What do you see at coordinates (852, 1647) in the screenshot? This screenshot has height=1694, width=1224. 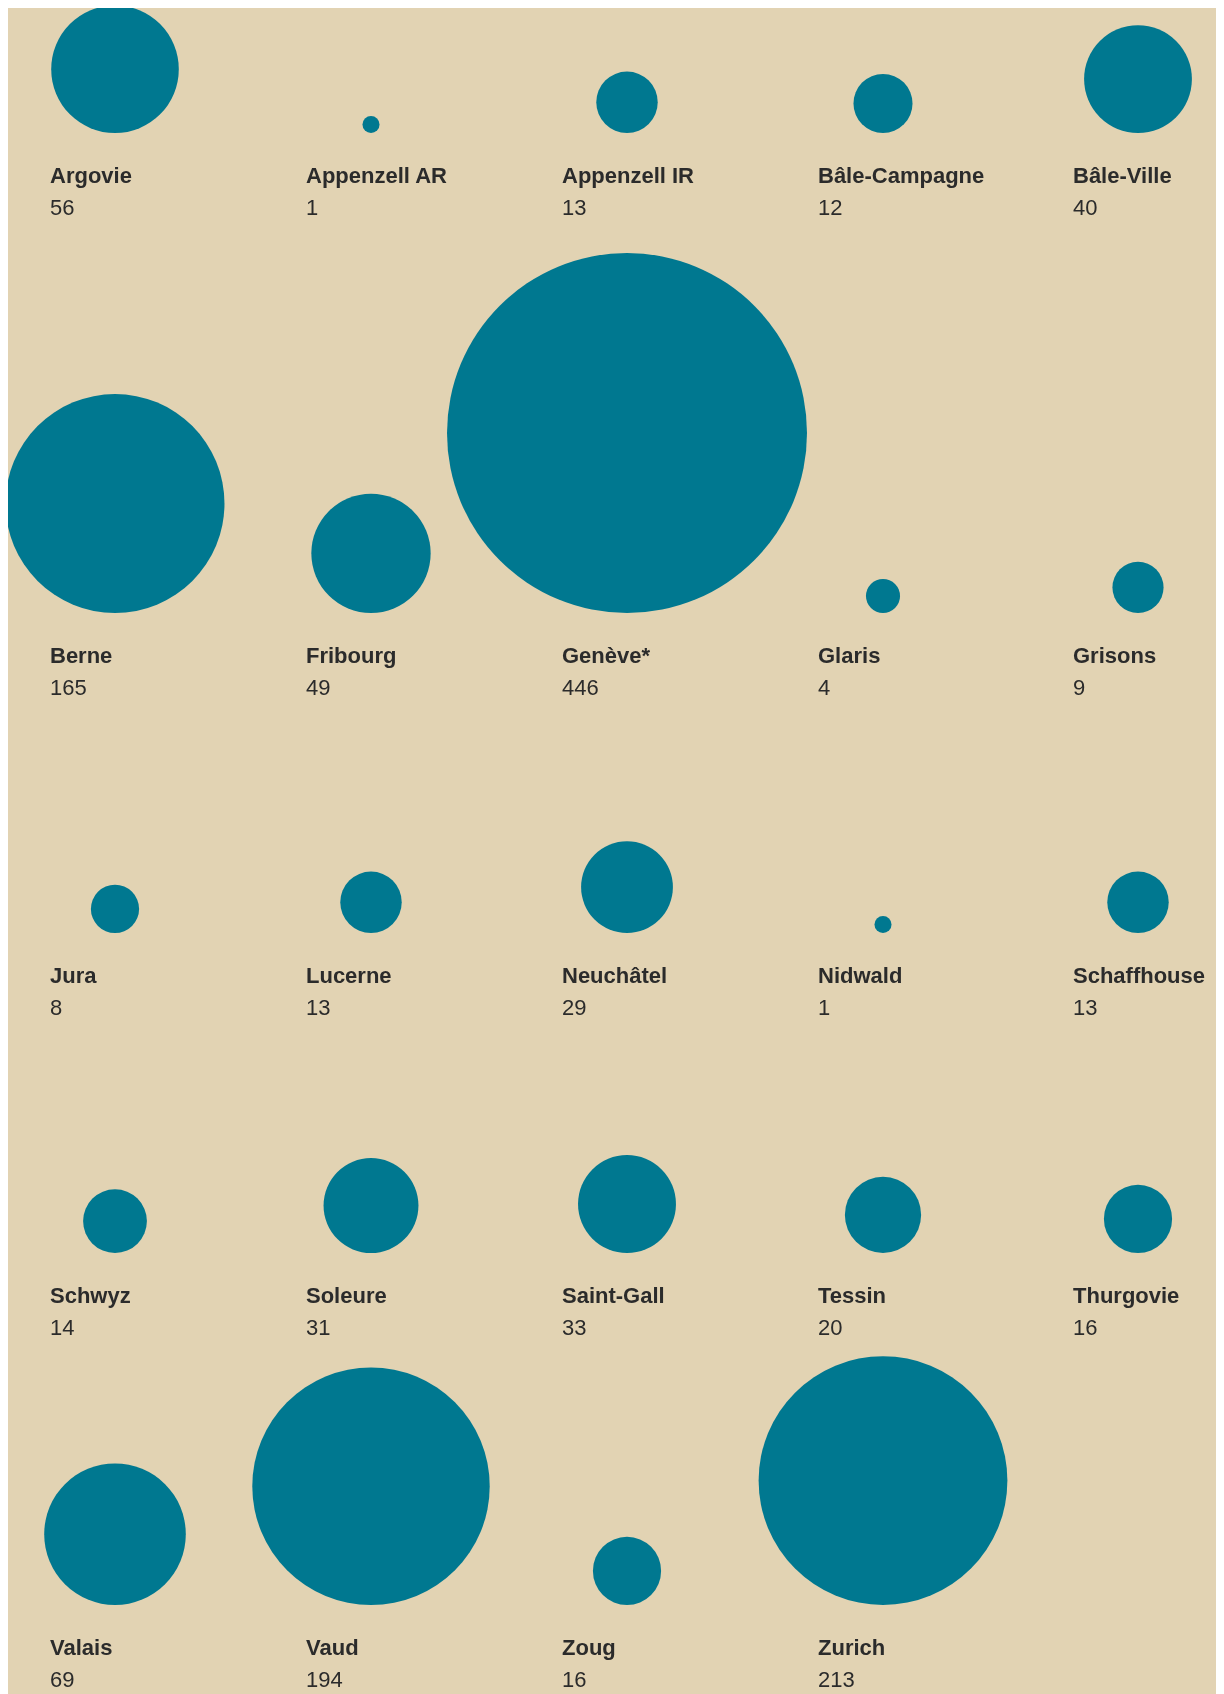 I see `category-label: Zurich` at bounding box center [852, 1647].